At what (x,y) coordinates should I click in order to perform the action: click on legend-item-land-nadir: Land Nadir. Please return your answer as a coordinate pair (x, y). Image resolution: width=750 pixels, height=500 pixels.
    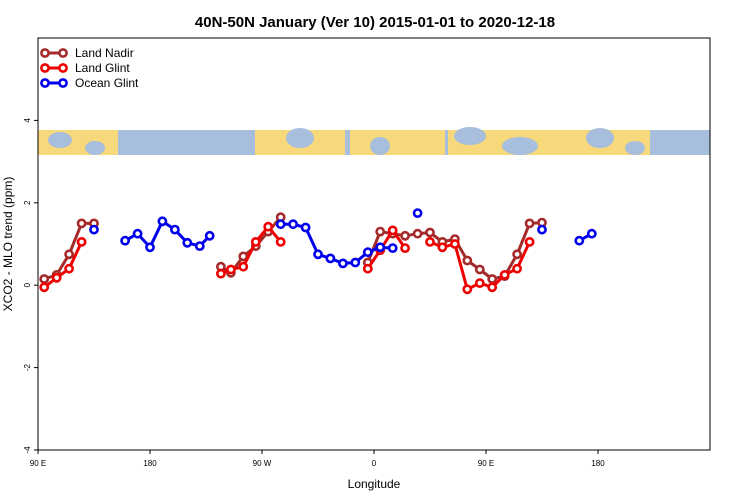
    Looking at the image, I should click on (87, 53).